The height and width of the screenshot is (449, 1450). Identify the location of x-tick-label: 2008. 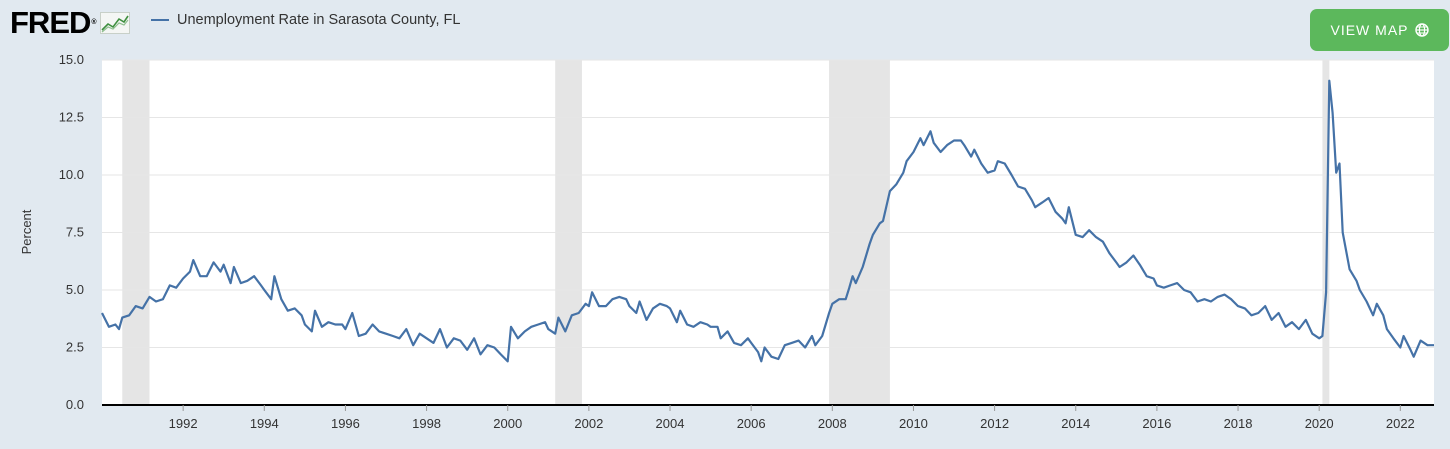
(832, 423).